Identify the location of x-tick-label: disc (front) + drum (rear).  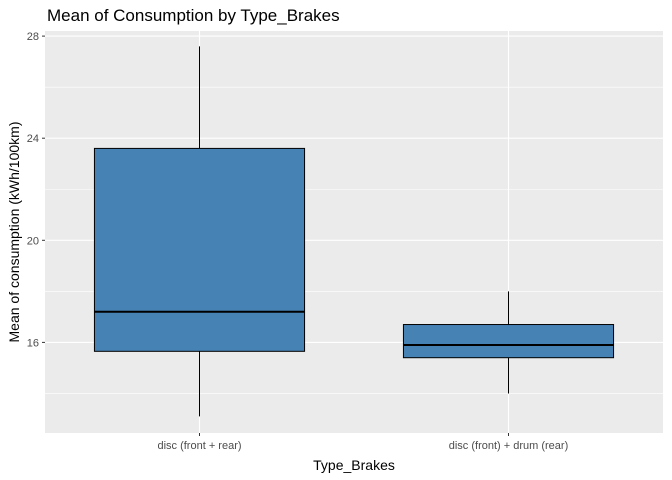
(509, 446).